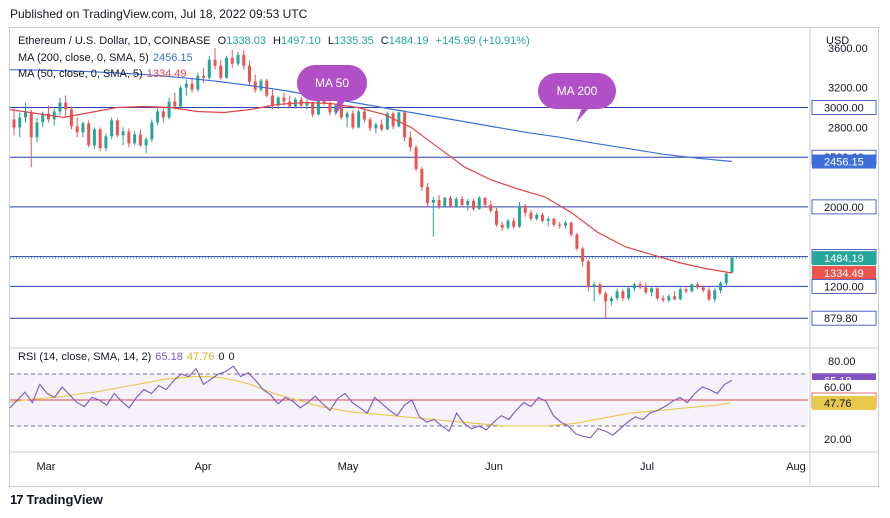  Describe the element at coordinates (577, 98) in the screenshot. I see `ma200-callout: MA 200` at that location.